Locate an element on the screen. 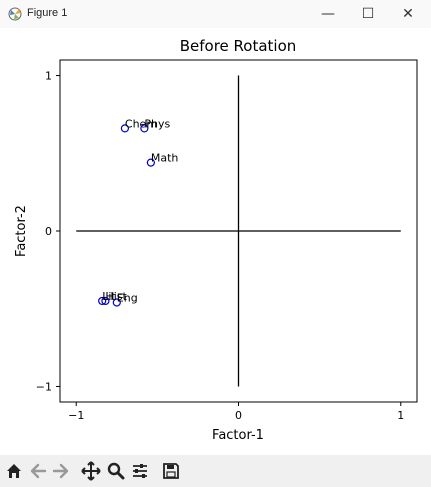 Image resolution: width=431 pixels, height=487 pixels. point-label-lit: Lit is located at coordinates (109, 296).